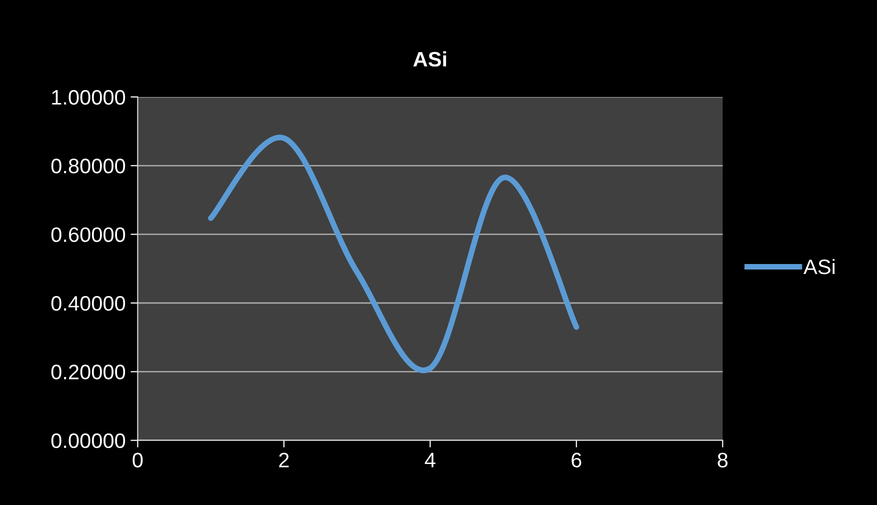  Describe the element at coordinates (88, 440) in the screenshot. I see `y-tick-label: 0.00000` at that location.